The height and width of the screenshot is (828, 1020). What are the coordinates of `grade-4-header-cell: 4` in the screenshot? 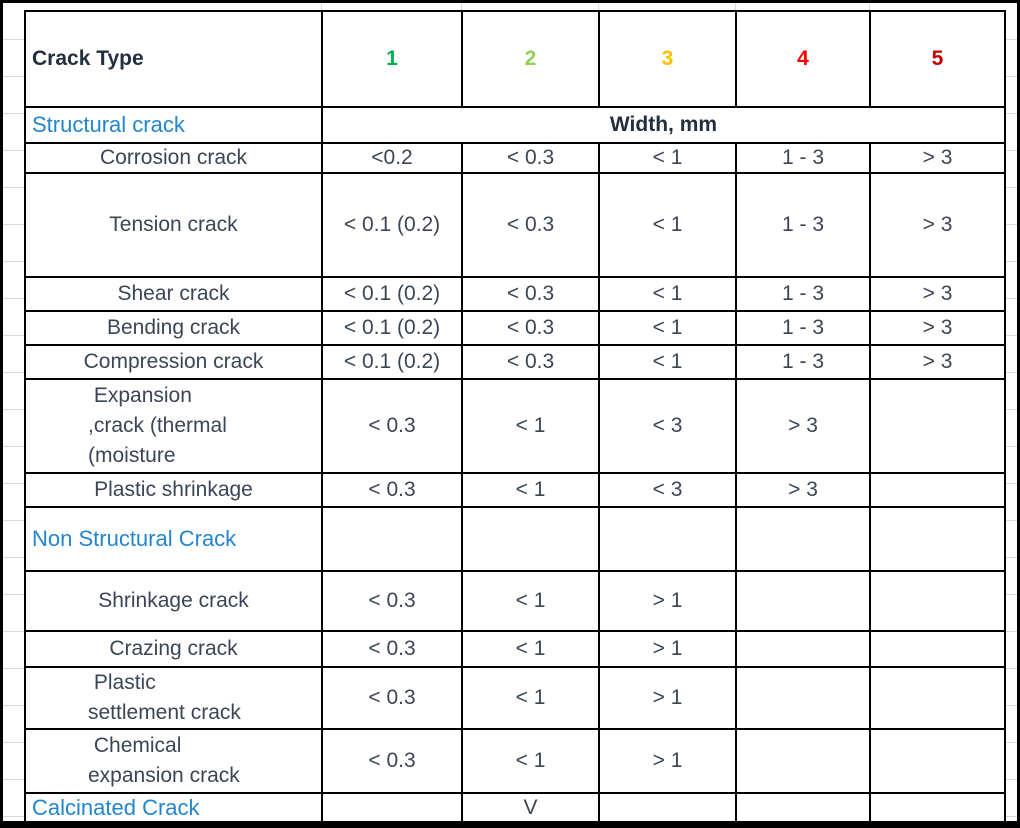 It's located at (803, 59).